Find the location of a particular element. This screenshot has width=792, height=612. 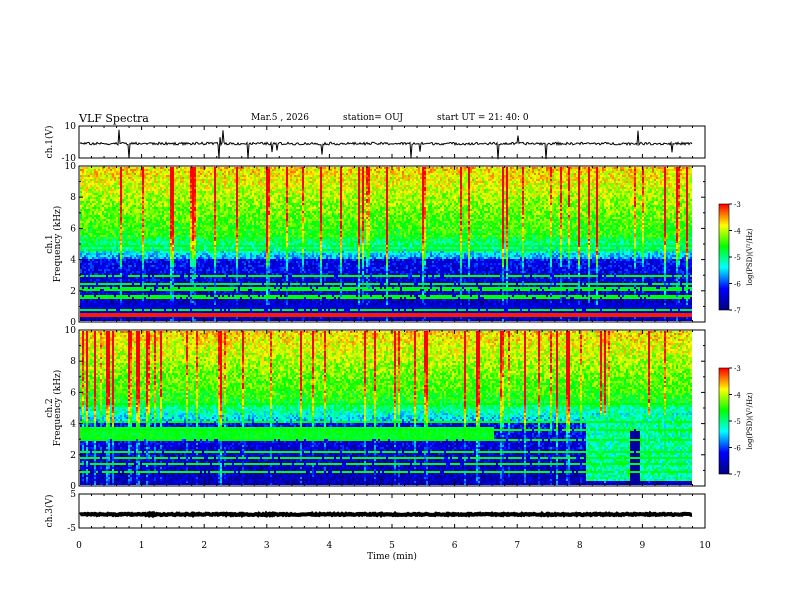

ch1-waveform-trace is located at coordinates (386, 144).